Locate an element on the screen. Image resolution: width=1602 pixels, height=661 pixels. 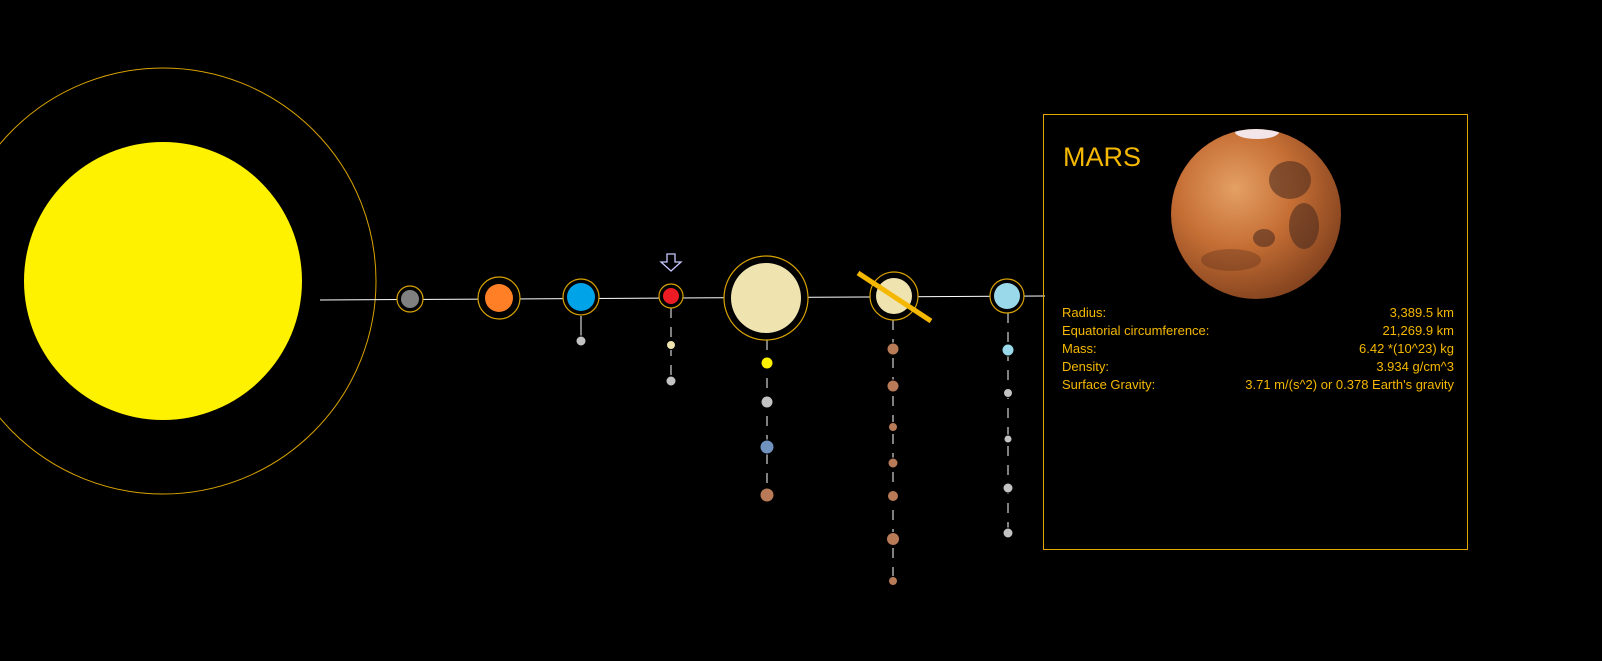
planet-jupiter-body is located at coordinates (766, 298).